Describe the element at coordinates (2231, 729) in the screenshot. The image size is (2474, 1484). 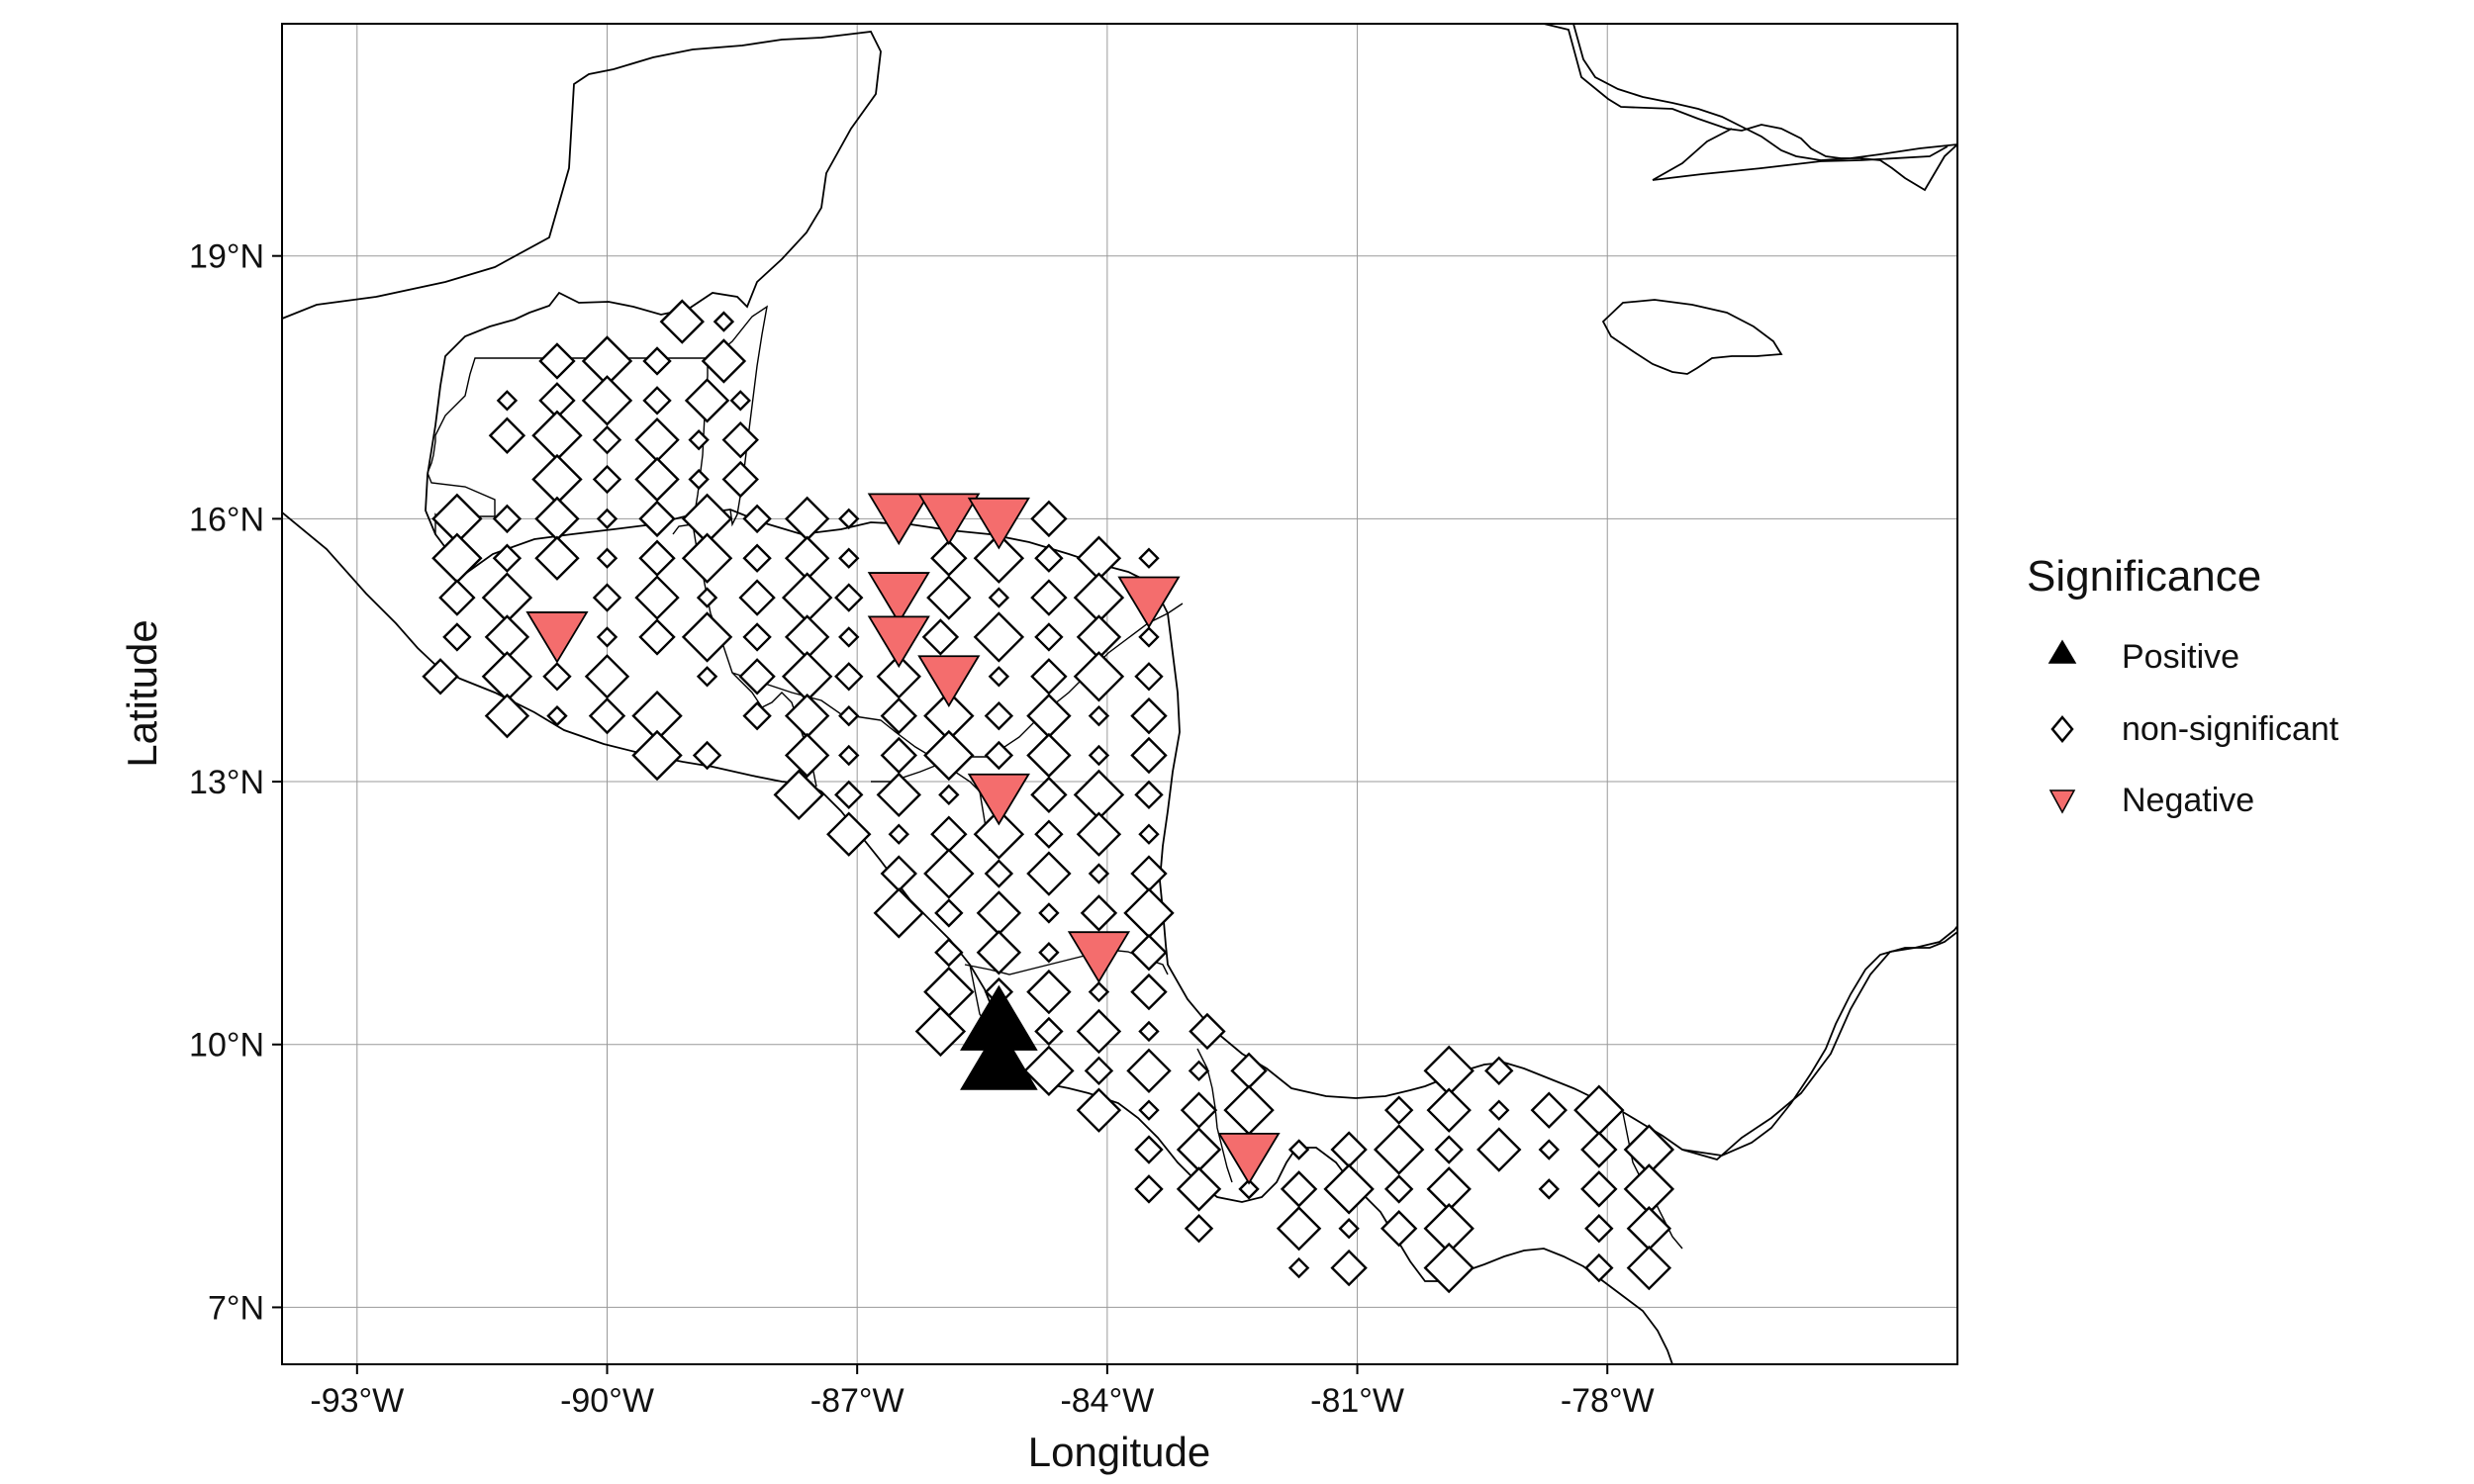
I see `legend-label-nonsignificant: non-significant` at that location.